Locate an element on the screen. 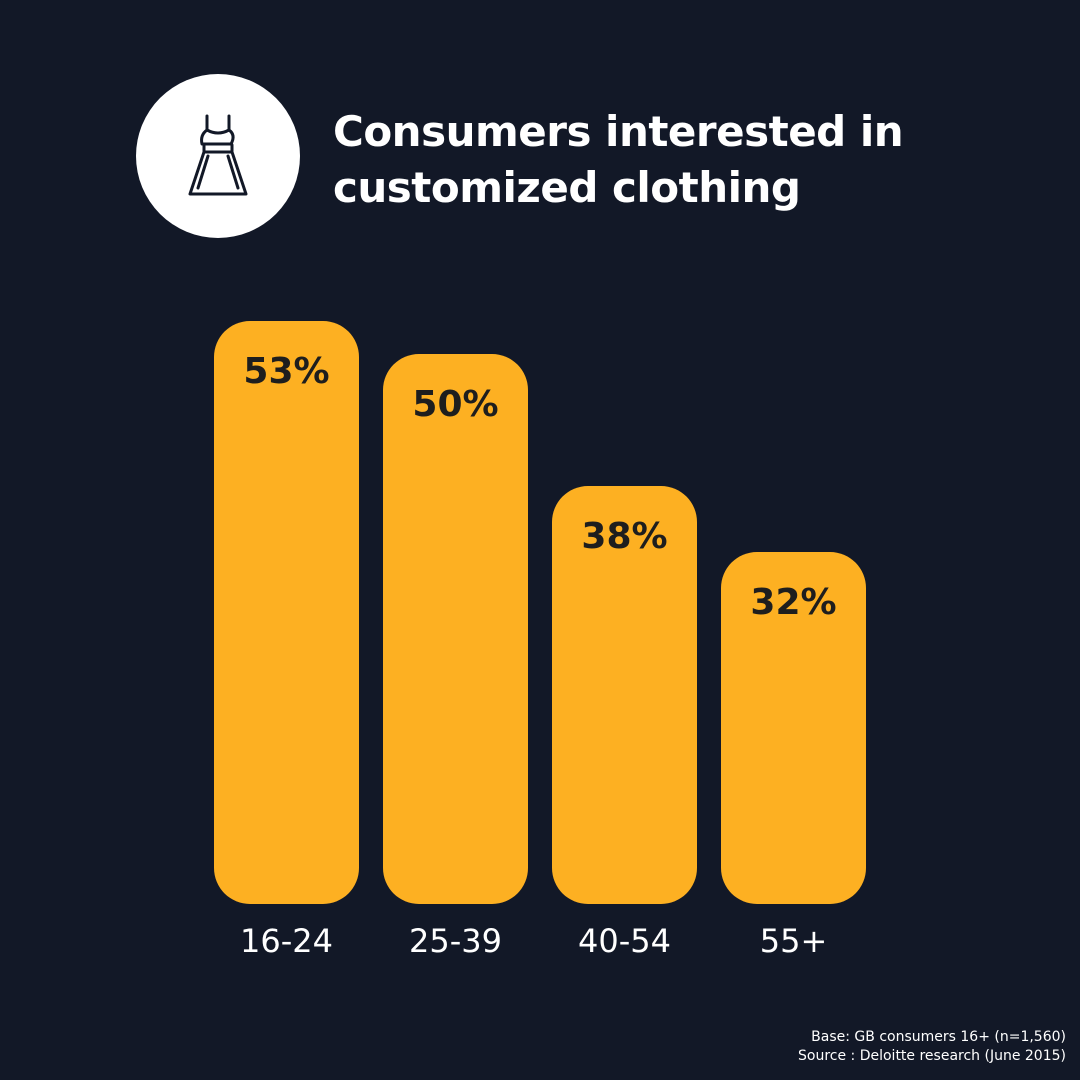  category-label: 55+ is located at coordinates (794, 941).